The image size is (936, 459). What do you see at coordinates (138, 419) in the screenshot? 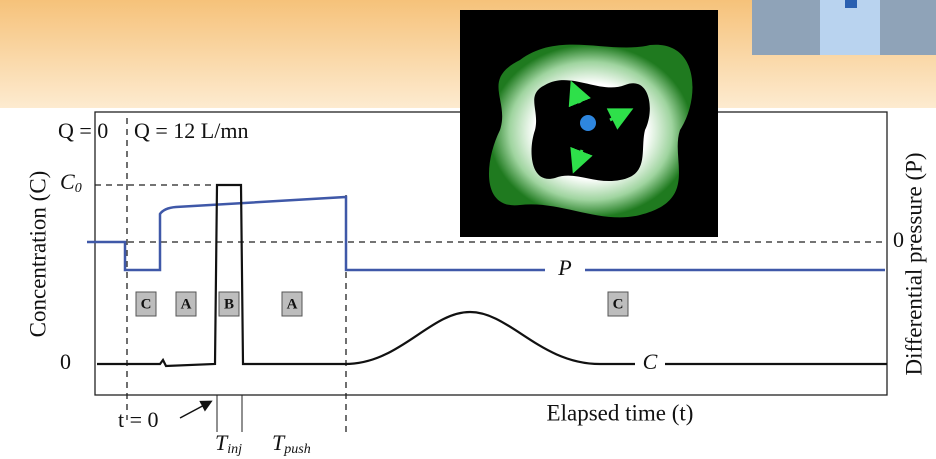
I see `t0-label: t = 0` at bounding box center [138, 419].